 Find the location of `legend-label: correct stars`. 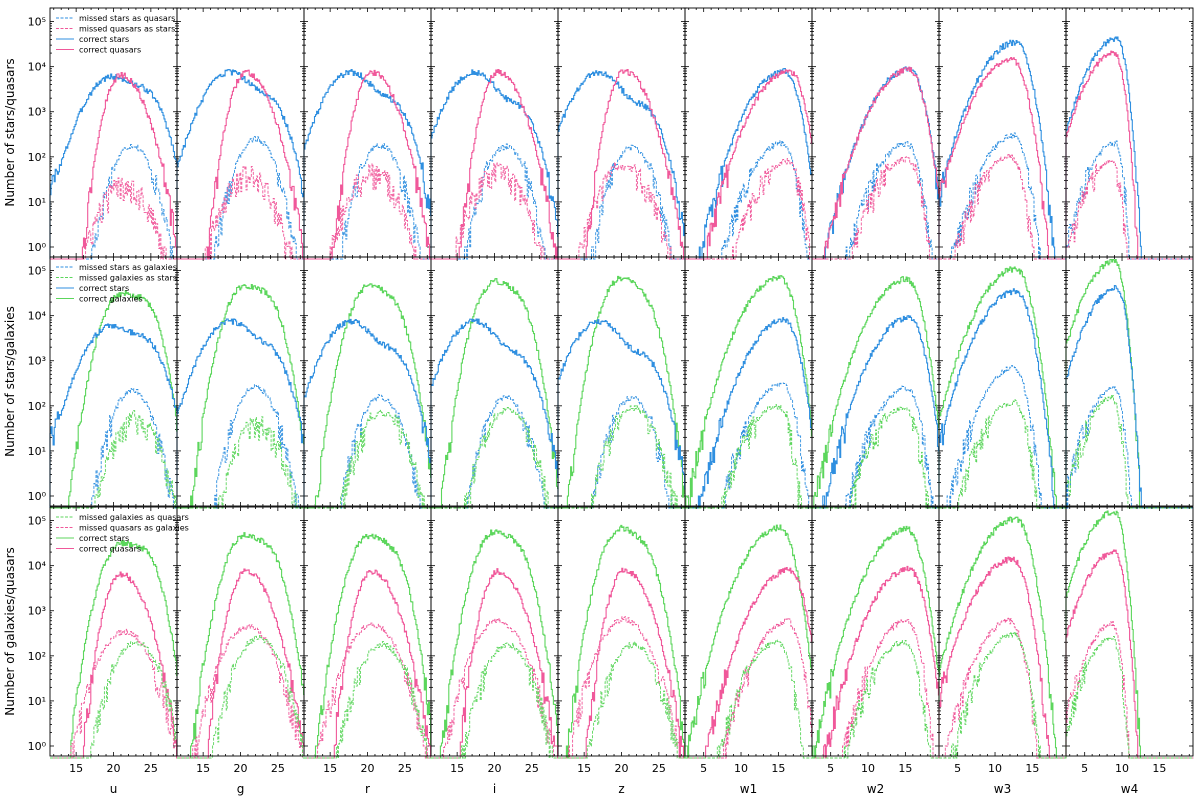

legend-label: correct stars is located at coordinates (104, 538).